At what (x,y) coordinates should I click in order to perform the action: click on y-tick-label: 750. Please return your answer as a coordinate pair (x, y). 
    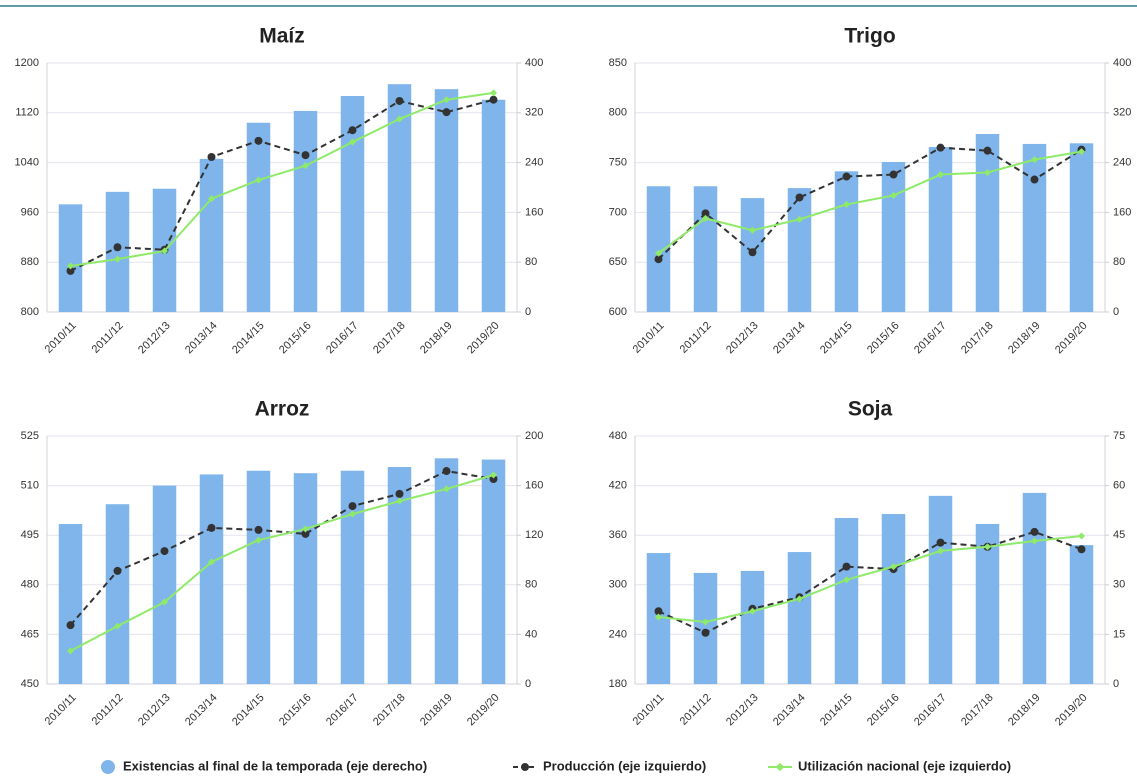
    Looking at the image, I should click on (618, 163).